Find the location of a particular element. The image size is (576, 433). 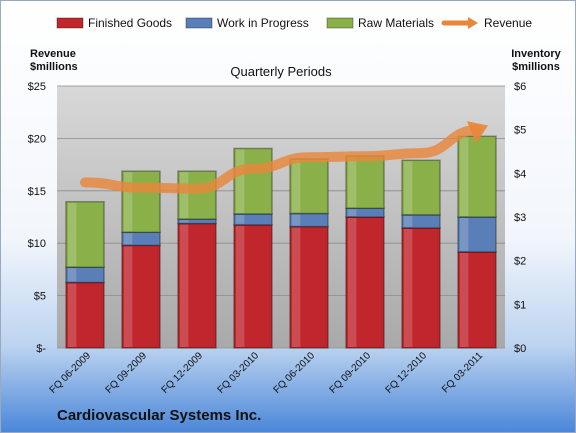

revenue-line-path is located at coordinates (281, 159).